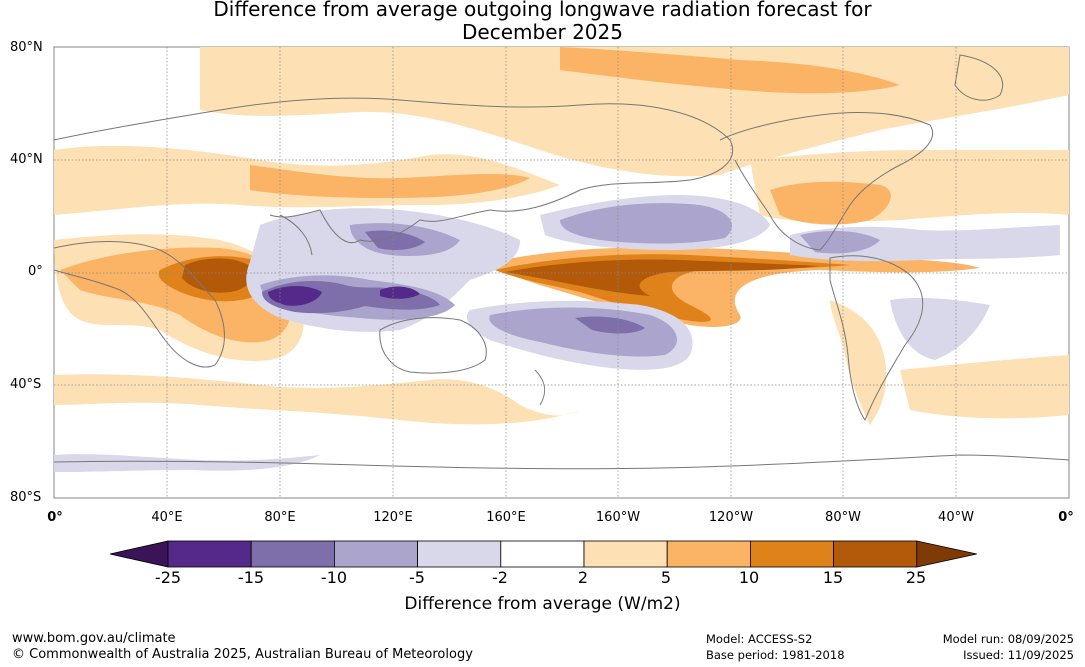  I want to click on footer-issued: Issued: 11/09/2025, so click(1018, 655).